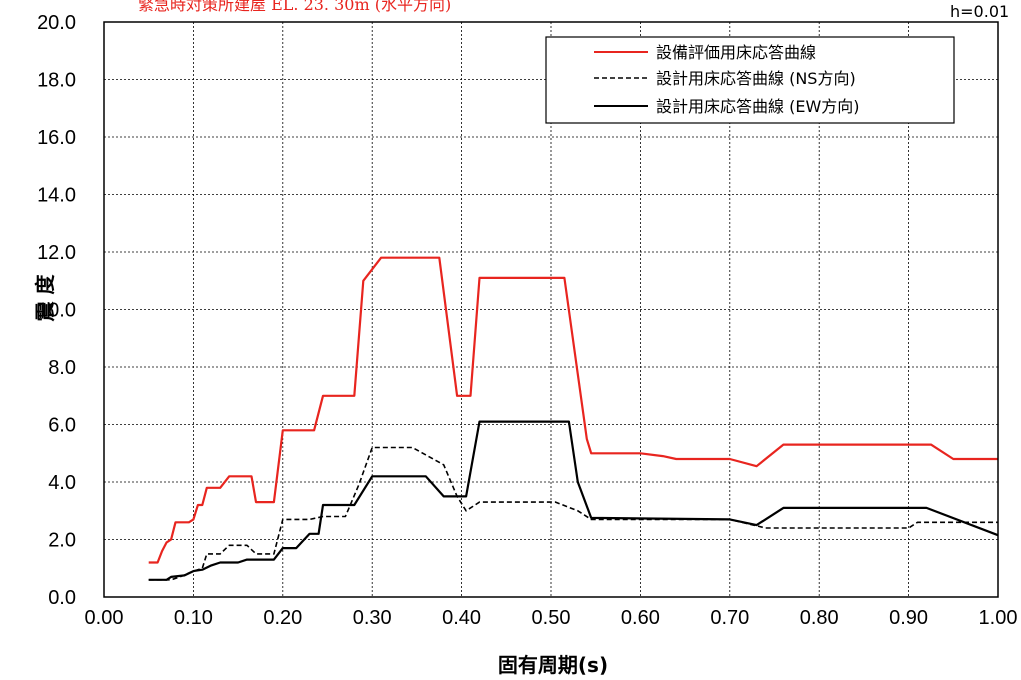 The width and height of the screenshot is (1021, 680). What do you see at coordinates (553, 665) in the screenshot?
I see `x-axis-title: 固有周期(s)` at bounding box center [553, 665].